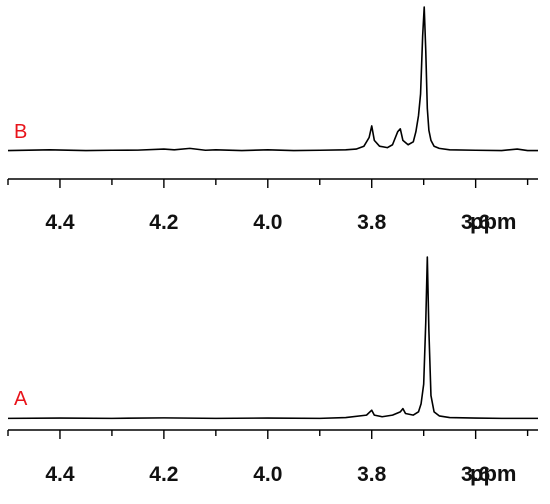 The image size is (550, 504). I want to click on x-tick-labels-b: 4.4 4.2 4.0 3.8 3.6, so click(267, 222).